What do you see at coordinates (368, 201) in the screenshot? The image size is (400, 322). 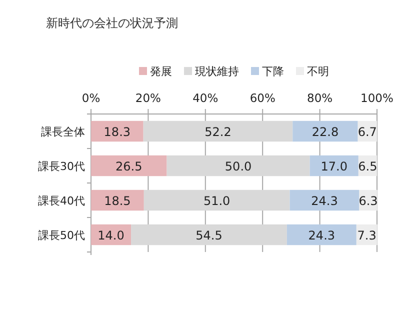 I see `data-label: 6.3` at bounding box center [368, 201].